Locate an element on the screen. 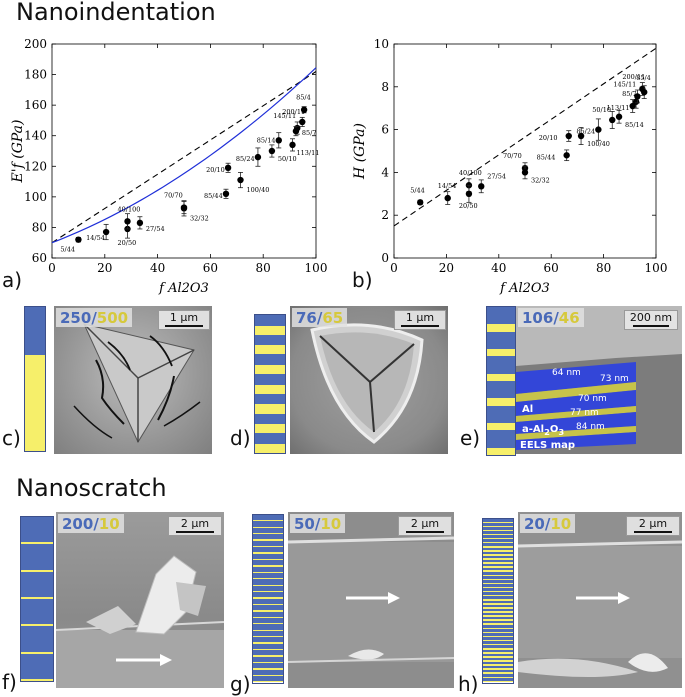 This screenshot has height=697, width=685. period-label-f: 200/10 is located at coordinates (91, 523).